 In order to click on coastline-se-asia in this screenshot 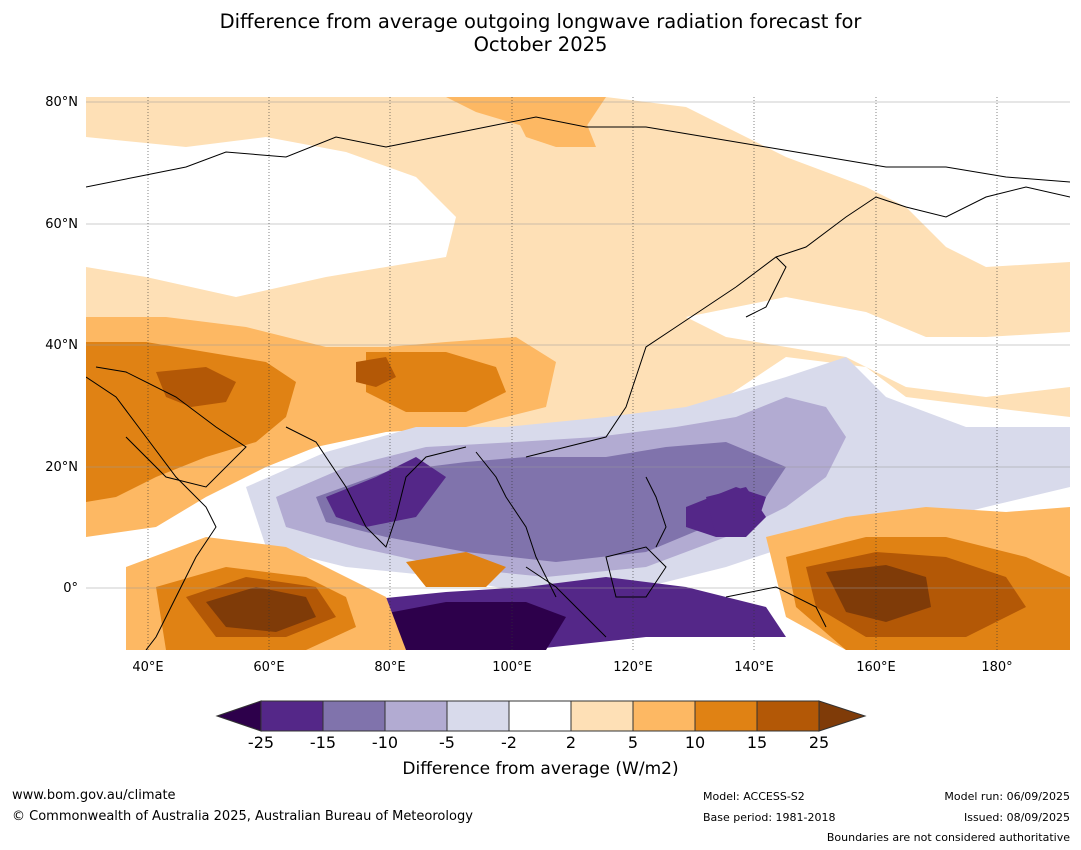, I will do `click(516, 524)`.